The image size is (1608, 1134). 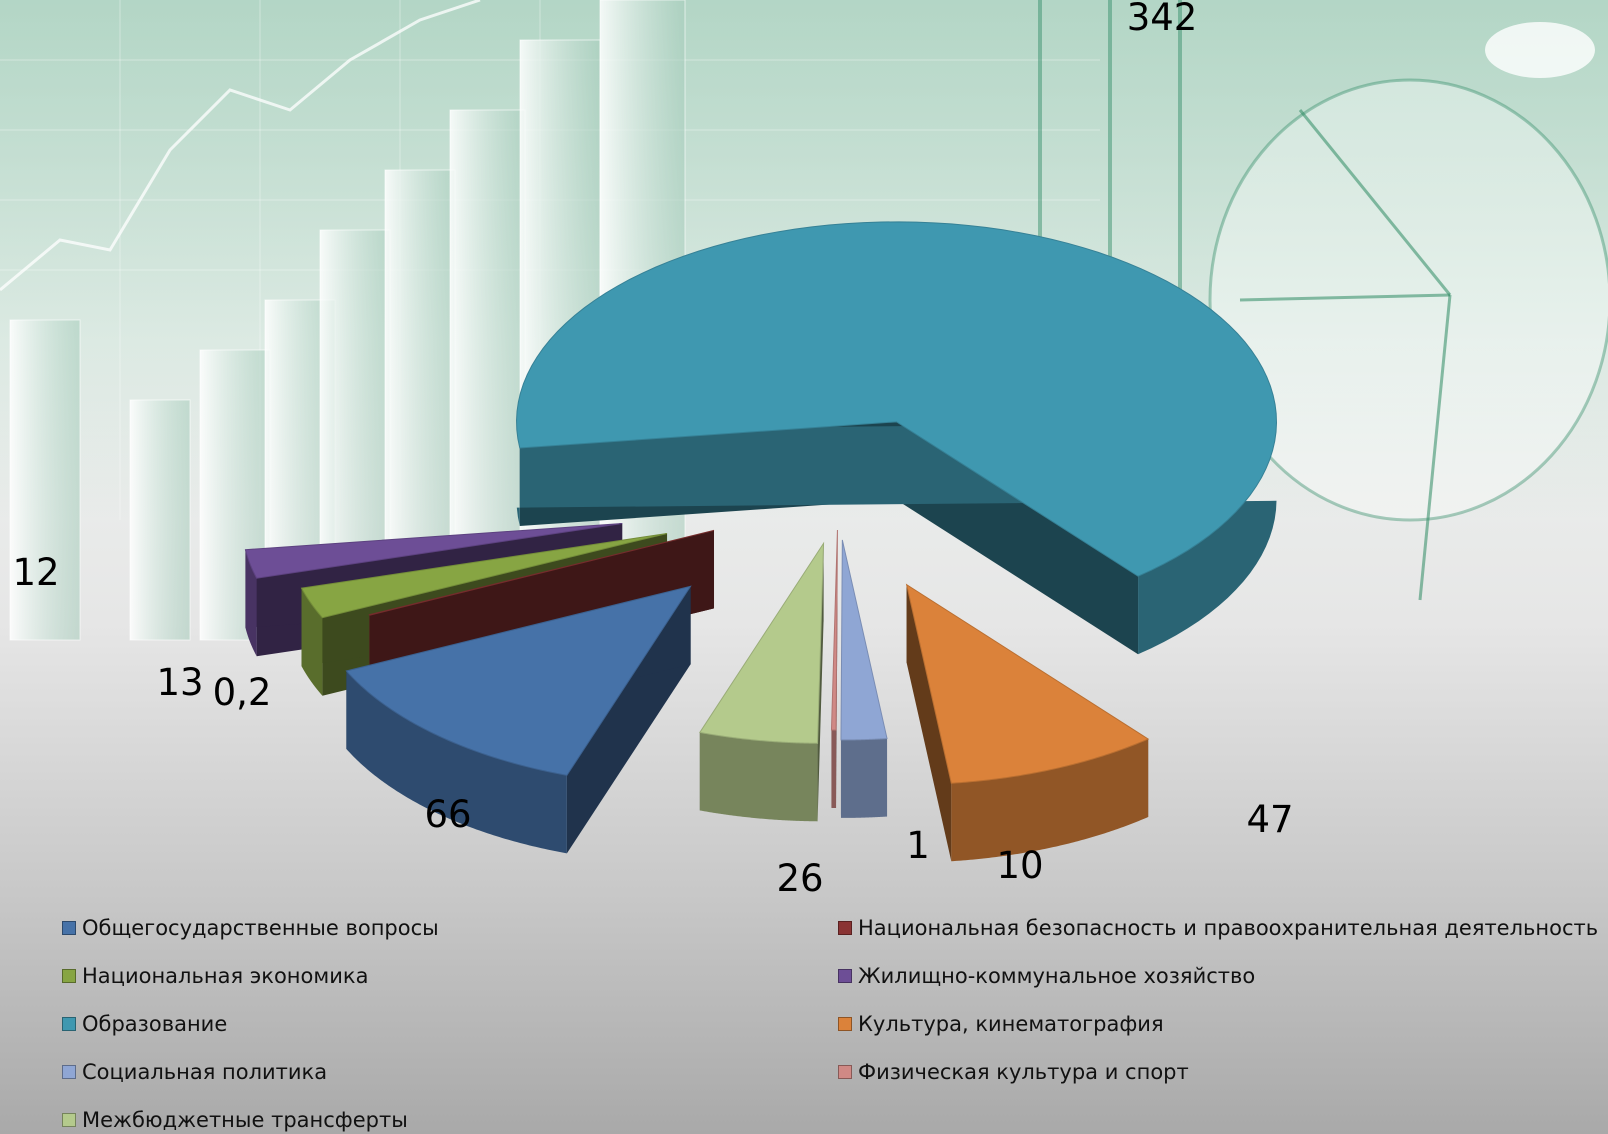 What do you see at coordinates (918, 845) in the screenshot?
I see `data-label: 1` at bounding box center [918, 845].